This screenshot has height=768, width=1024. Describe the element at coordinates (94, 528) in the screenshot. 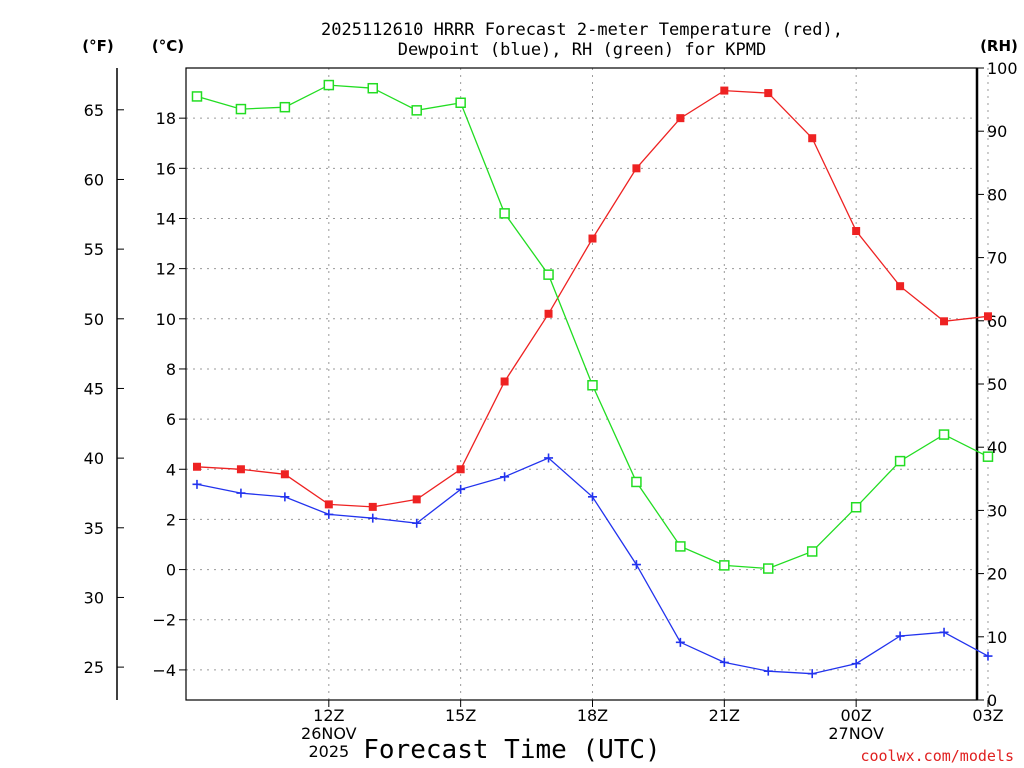

I see `fahrenheit-tick-label: 35` at that location.